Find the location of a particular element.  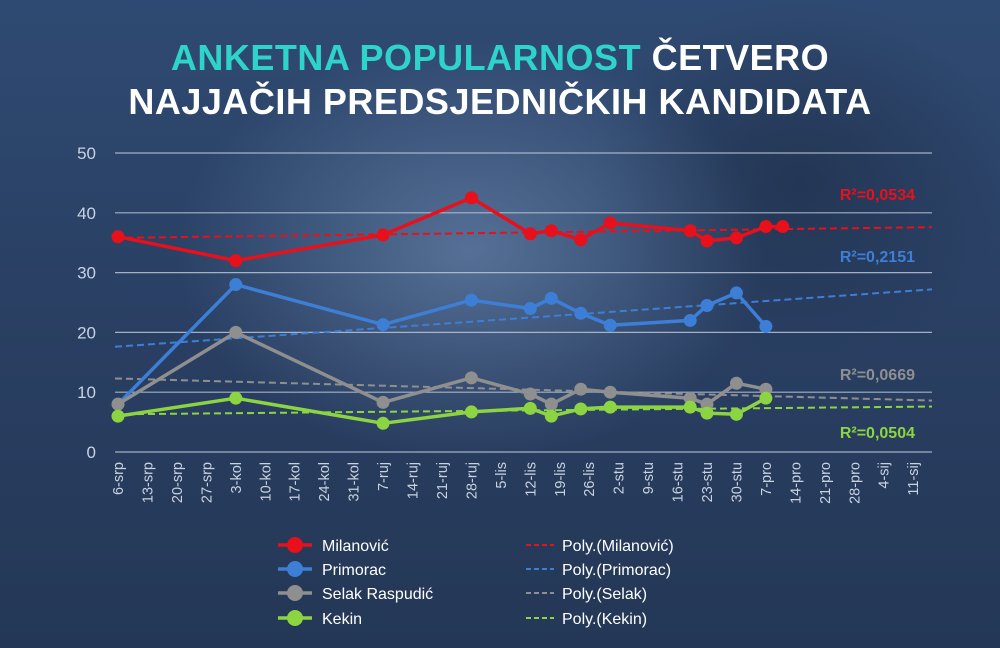

x-tick-label: 30-stu is located at coordinates (737, 482).